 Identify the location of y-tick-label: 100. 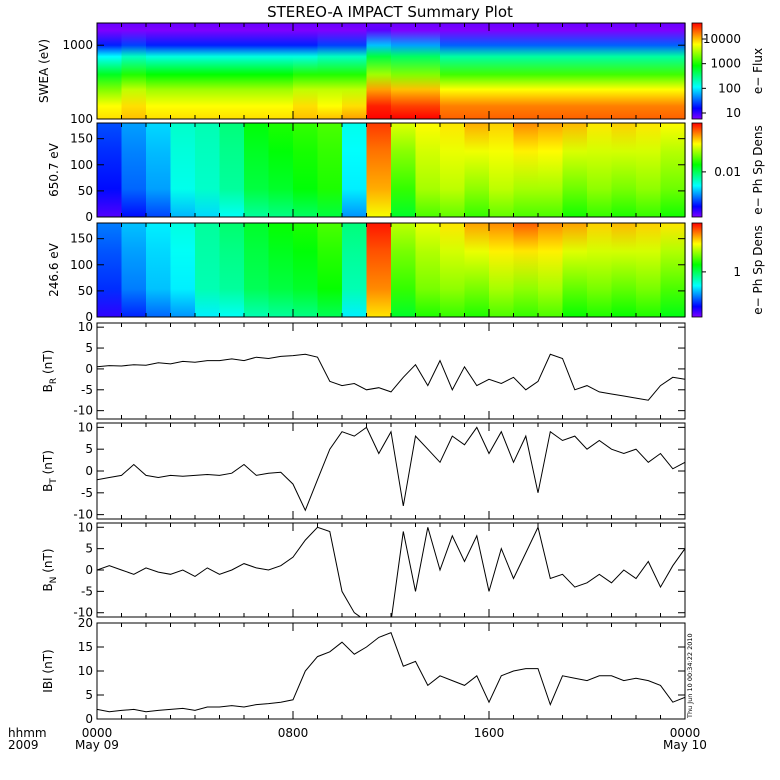
(81, 265).